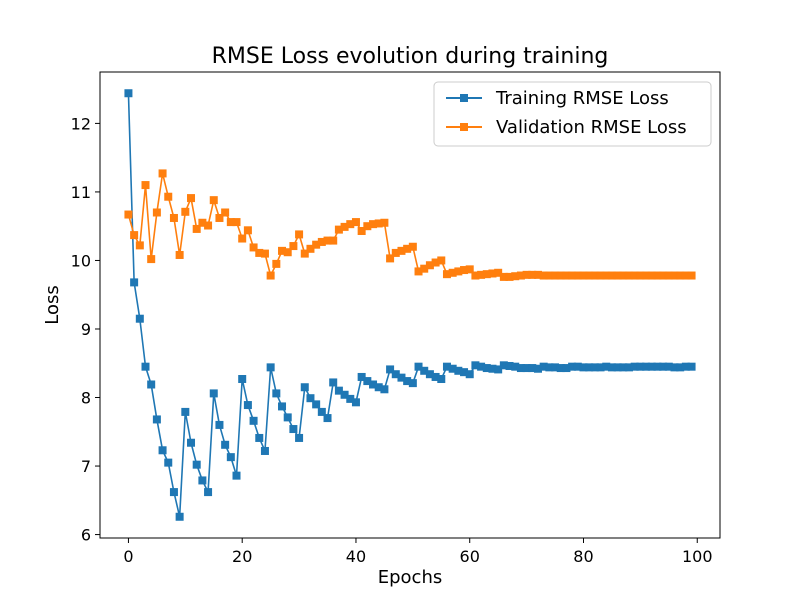 Image resolution: width=800 pixels, height=605 pixels. What do you see at coordinates (86, 398) in the screenshot?
I see `y-tick-label: 8` at bounding box center [86, 398].